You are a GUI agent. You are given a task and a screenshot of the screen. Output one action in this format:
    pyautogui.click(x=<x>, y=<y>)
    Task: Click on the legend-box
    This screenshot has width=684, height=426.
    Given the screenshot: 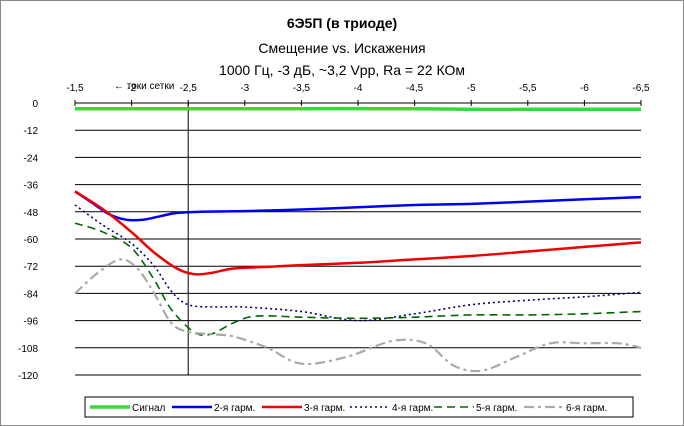 What is the action you would take?
    pyautogui.click(x=359, y=407)
    